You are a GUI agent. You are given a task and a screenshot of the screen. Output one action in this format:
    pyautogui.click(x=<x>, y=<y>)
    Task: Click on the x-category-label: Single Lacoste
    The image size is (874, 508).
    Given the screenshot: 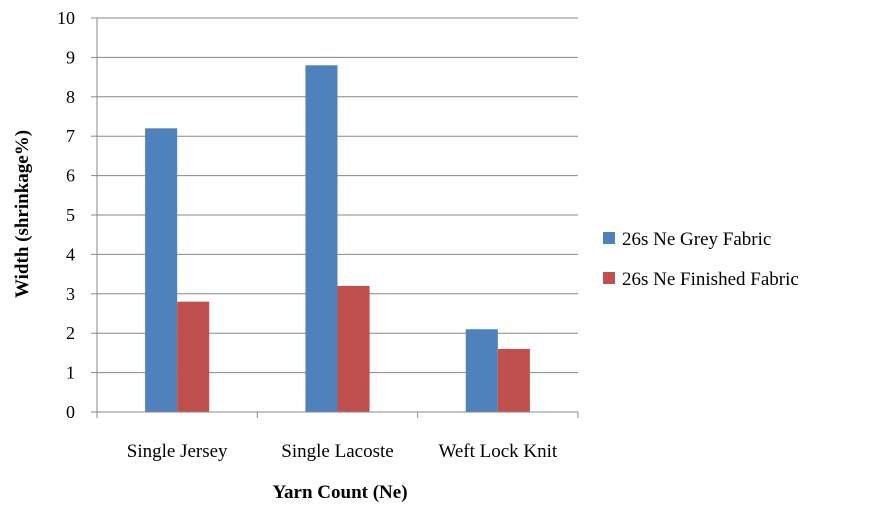 What is the action you would take?
    pyautogui.click(x=337, y=451)
    